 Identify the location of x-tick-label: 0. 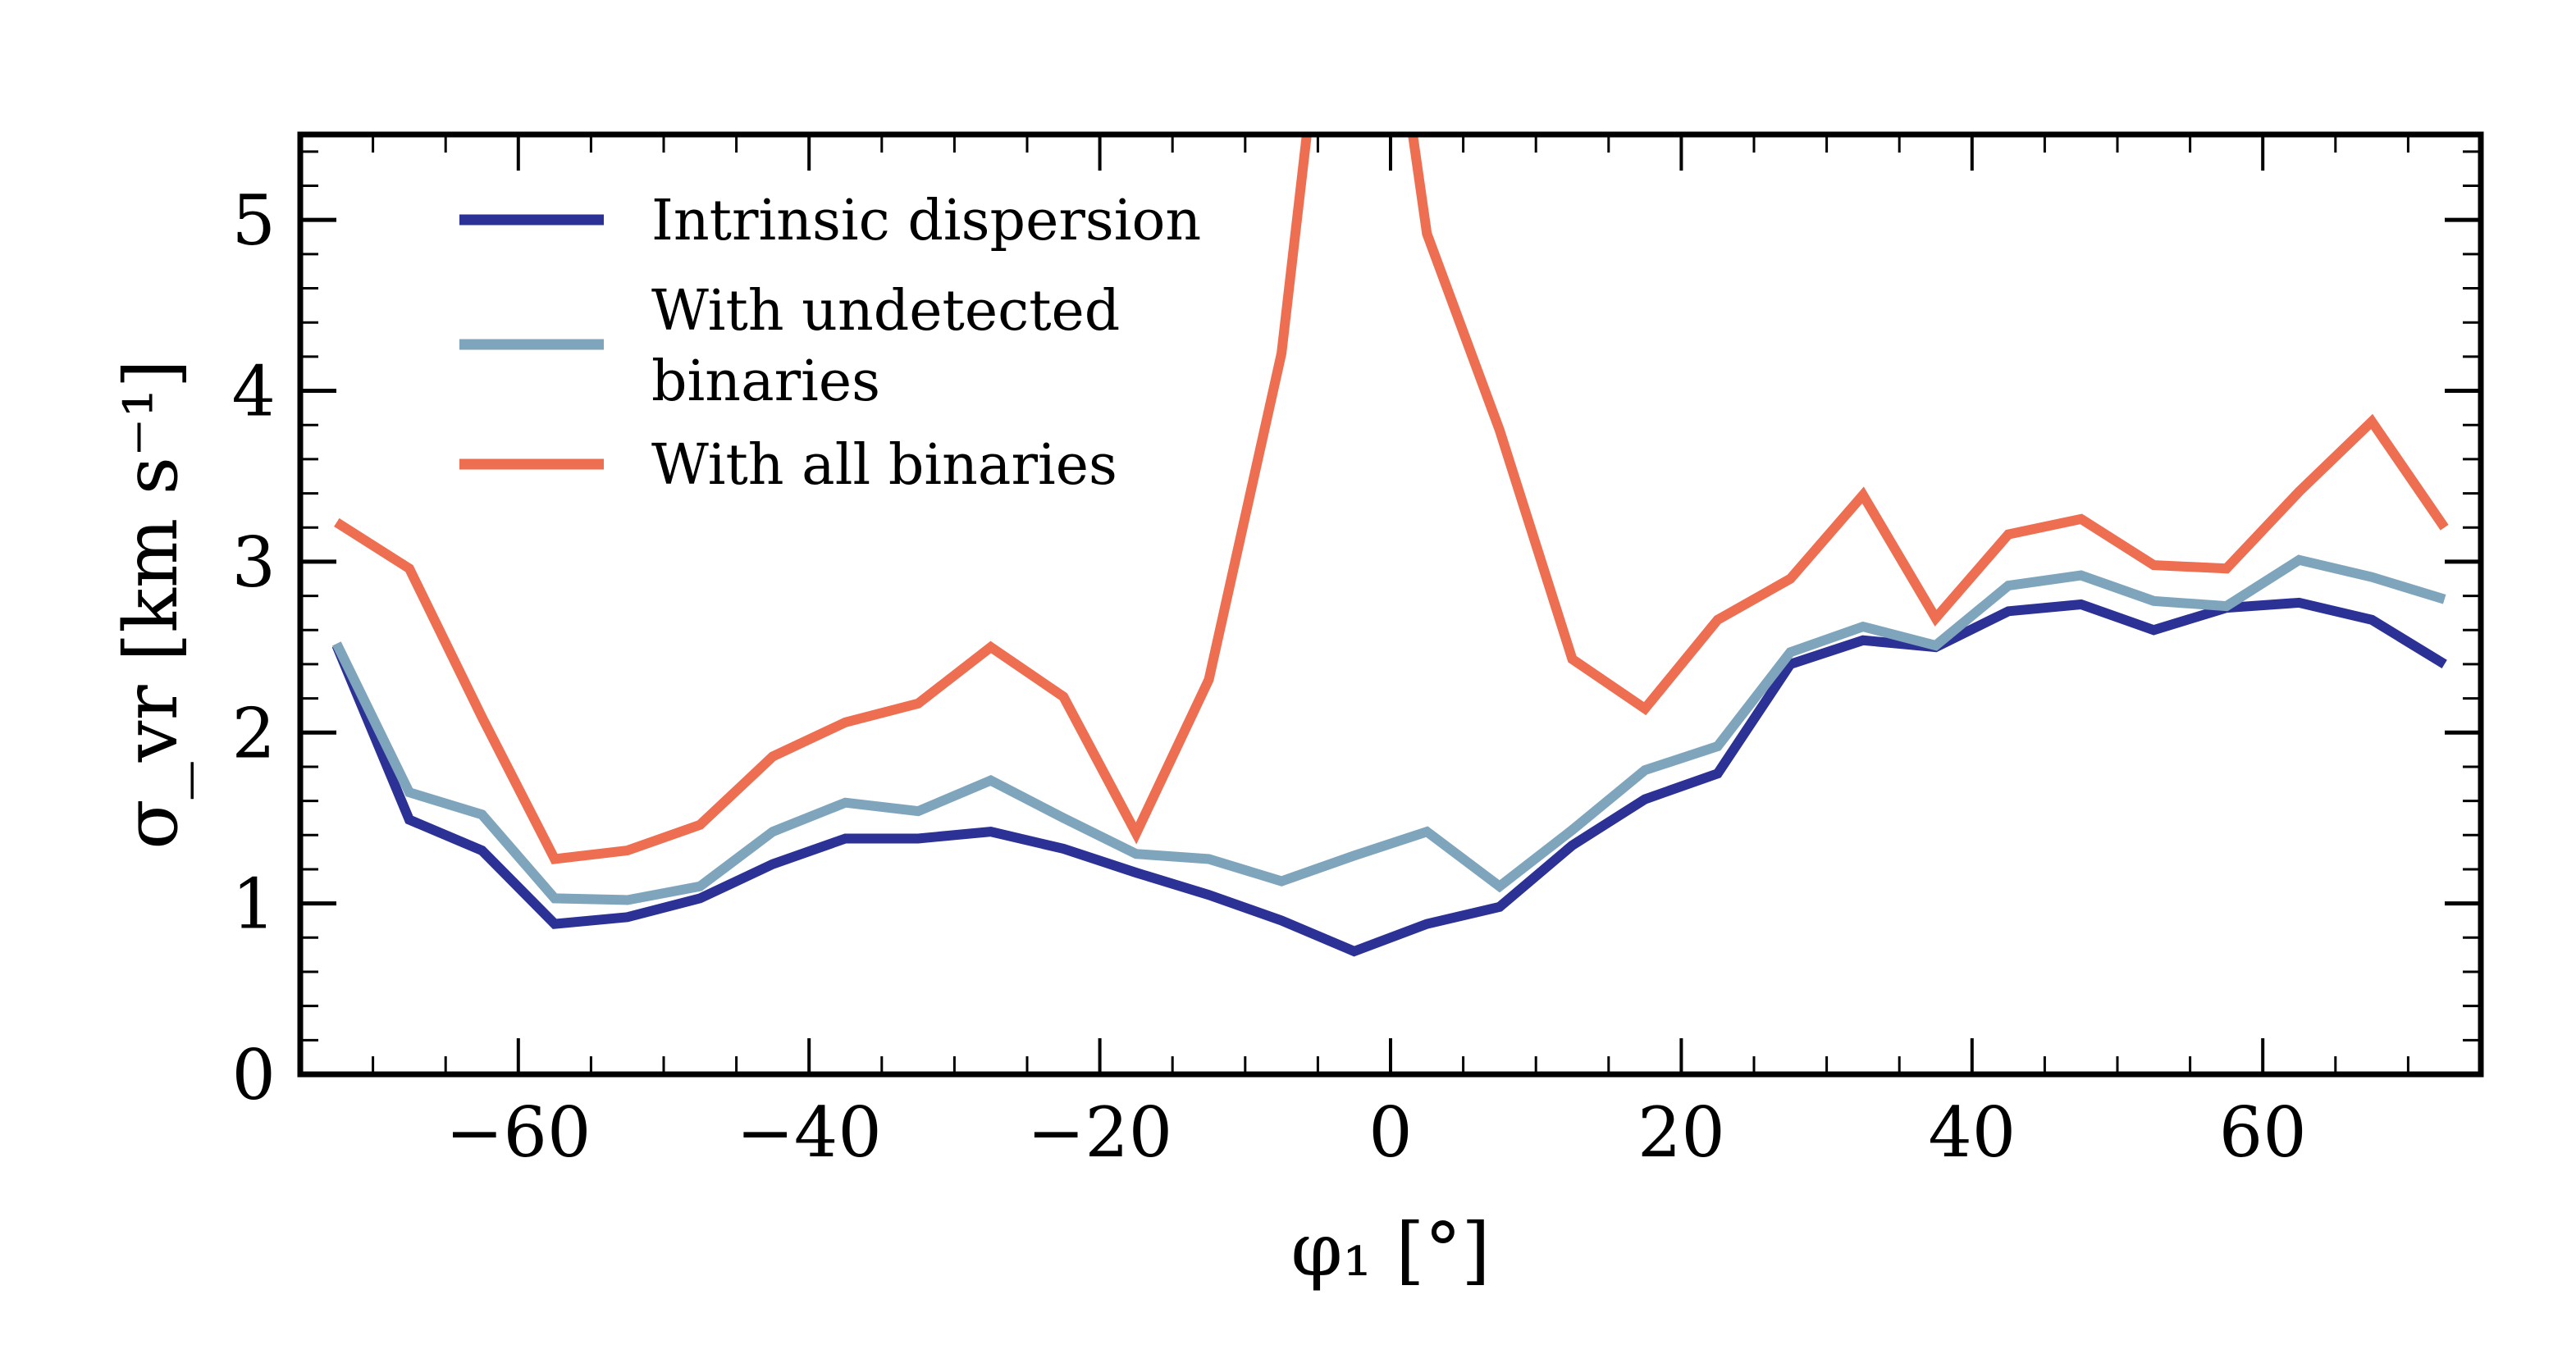
(1390, 1132).